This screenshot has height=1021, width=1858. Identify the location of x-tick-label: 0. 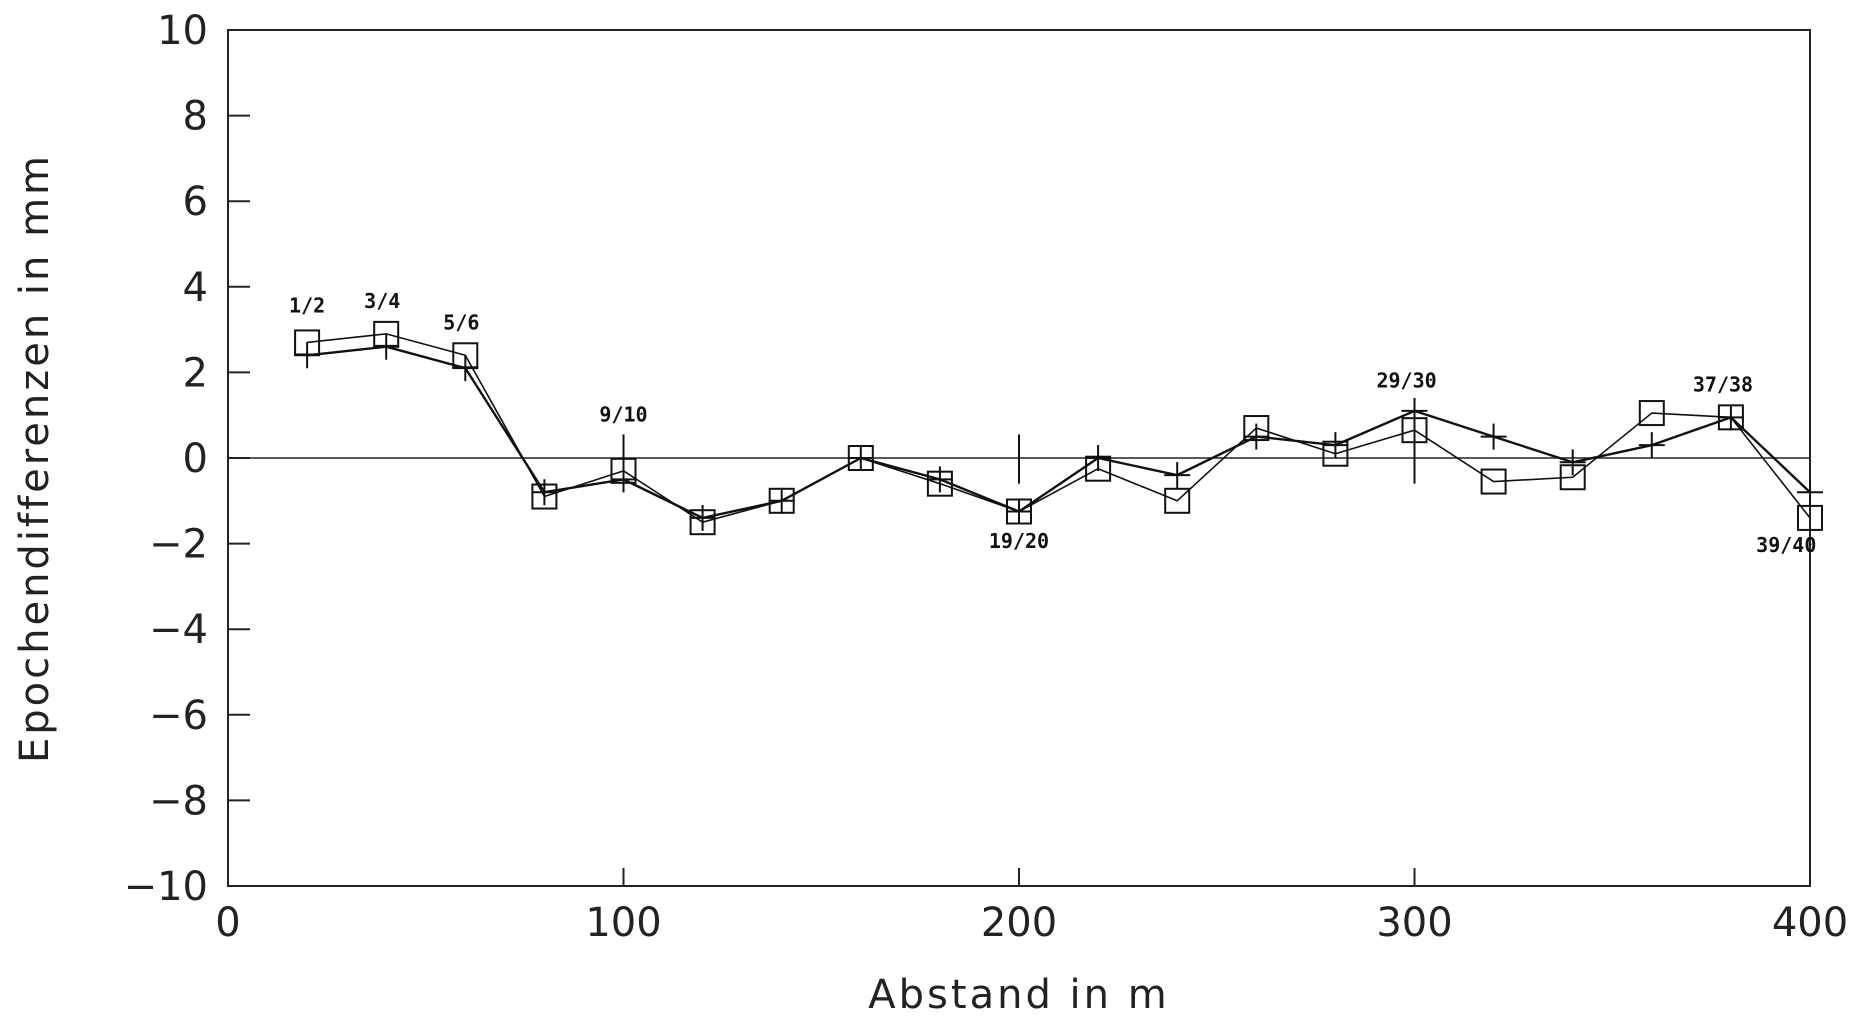
(227, 923).